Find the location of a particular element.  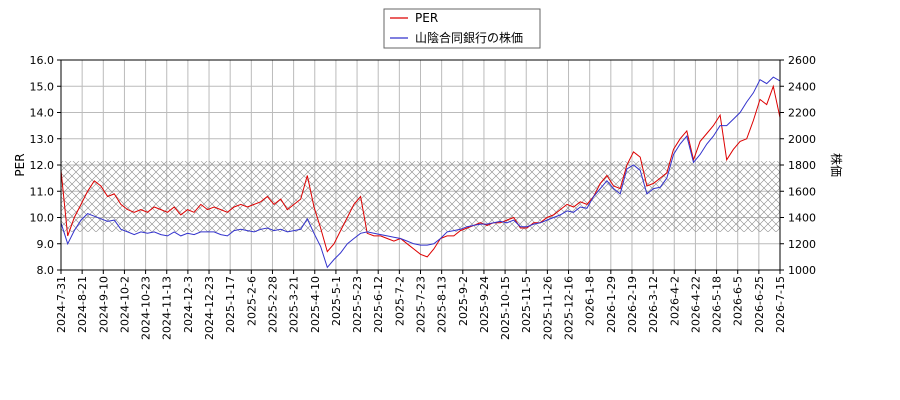

y-right-tick-label: 1600 is located at coordinates (802, 191).